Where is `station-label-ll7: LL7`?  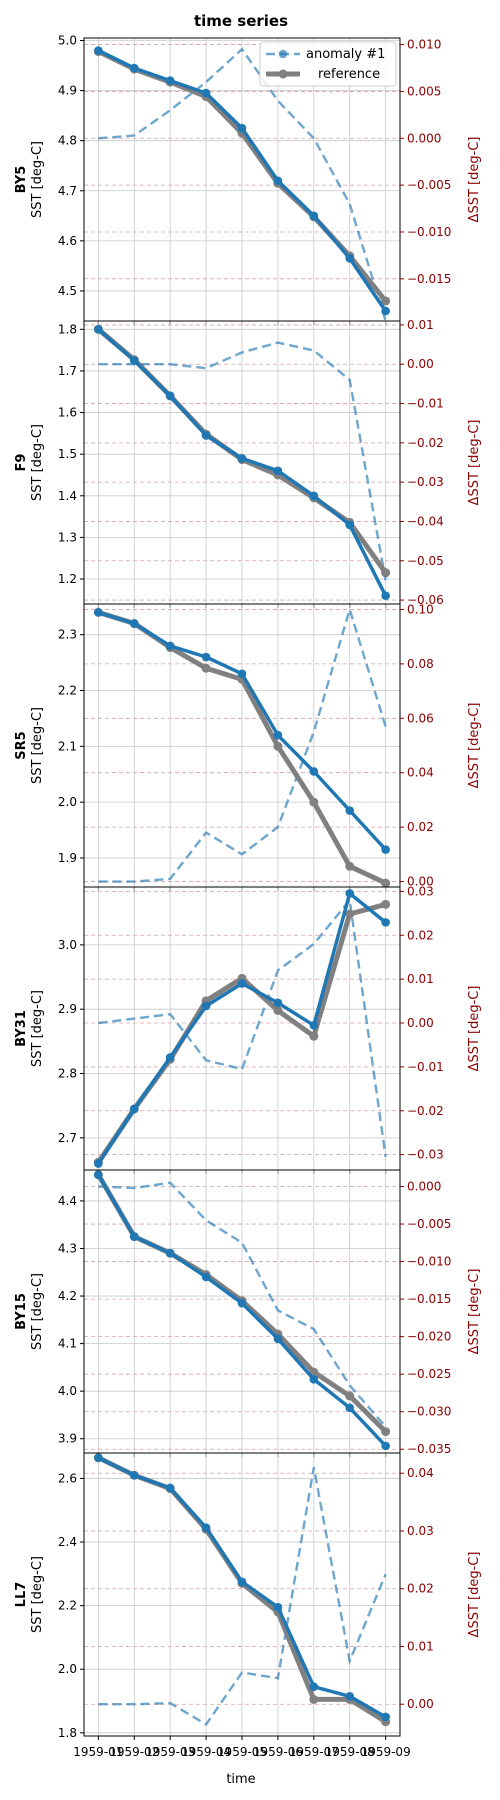
station-label-ll7: LL7 is located at coordinates (21, 1595).